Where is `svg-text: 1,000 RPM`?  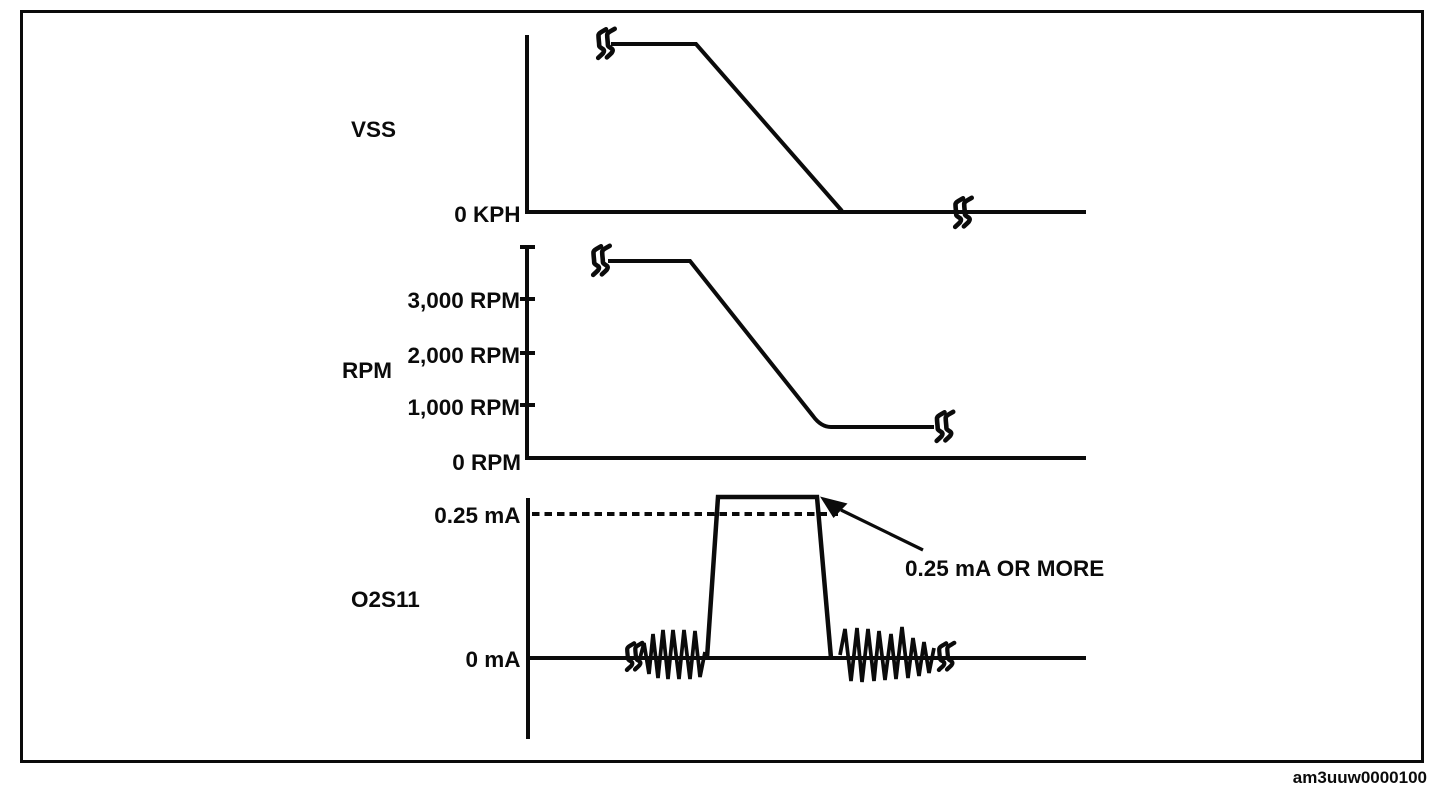 svg-text: 1,000 RPM is located at coordinates (463, 407).